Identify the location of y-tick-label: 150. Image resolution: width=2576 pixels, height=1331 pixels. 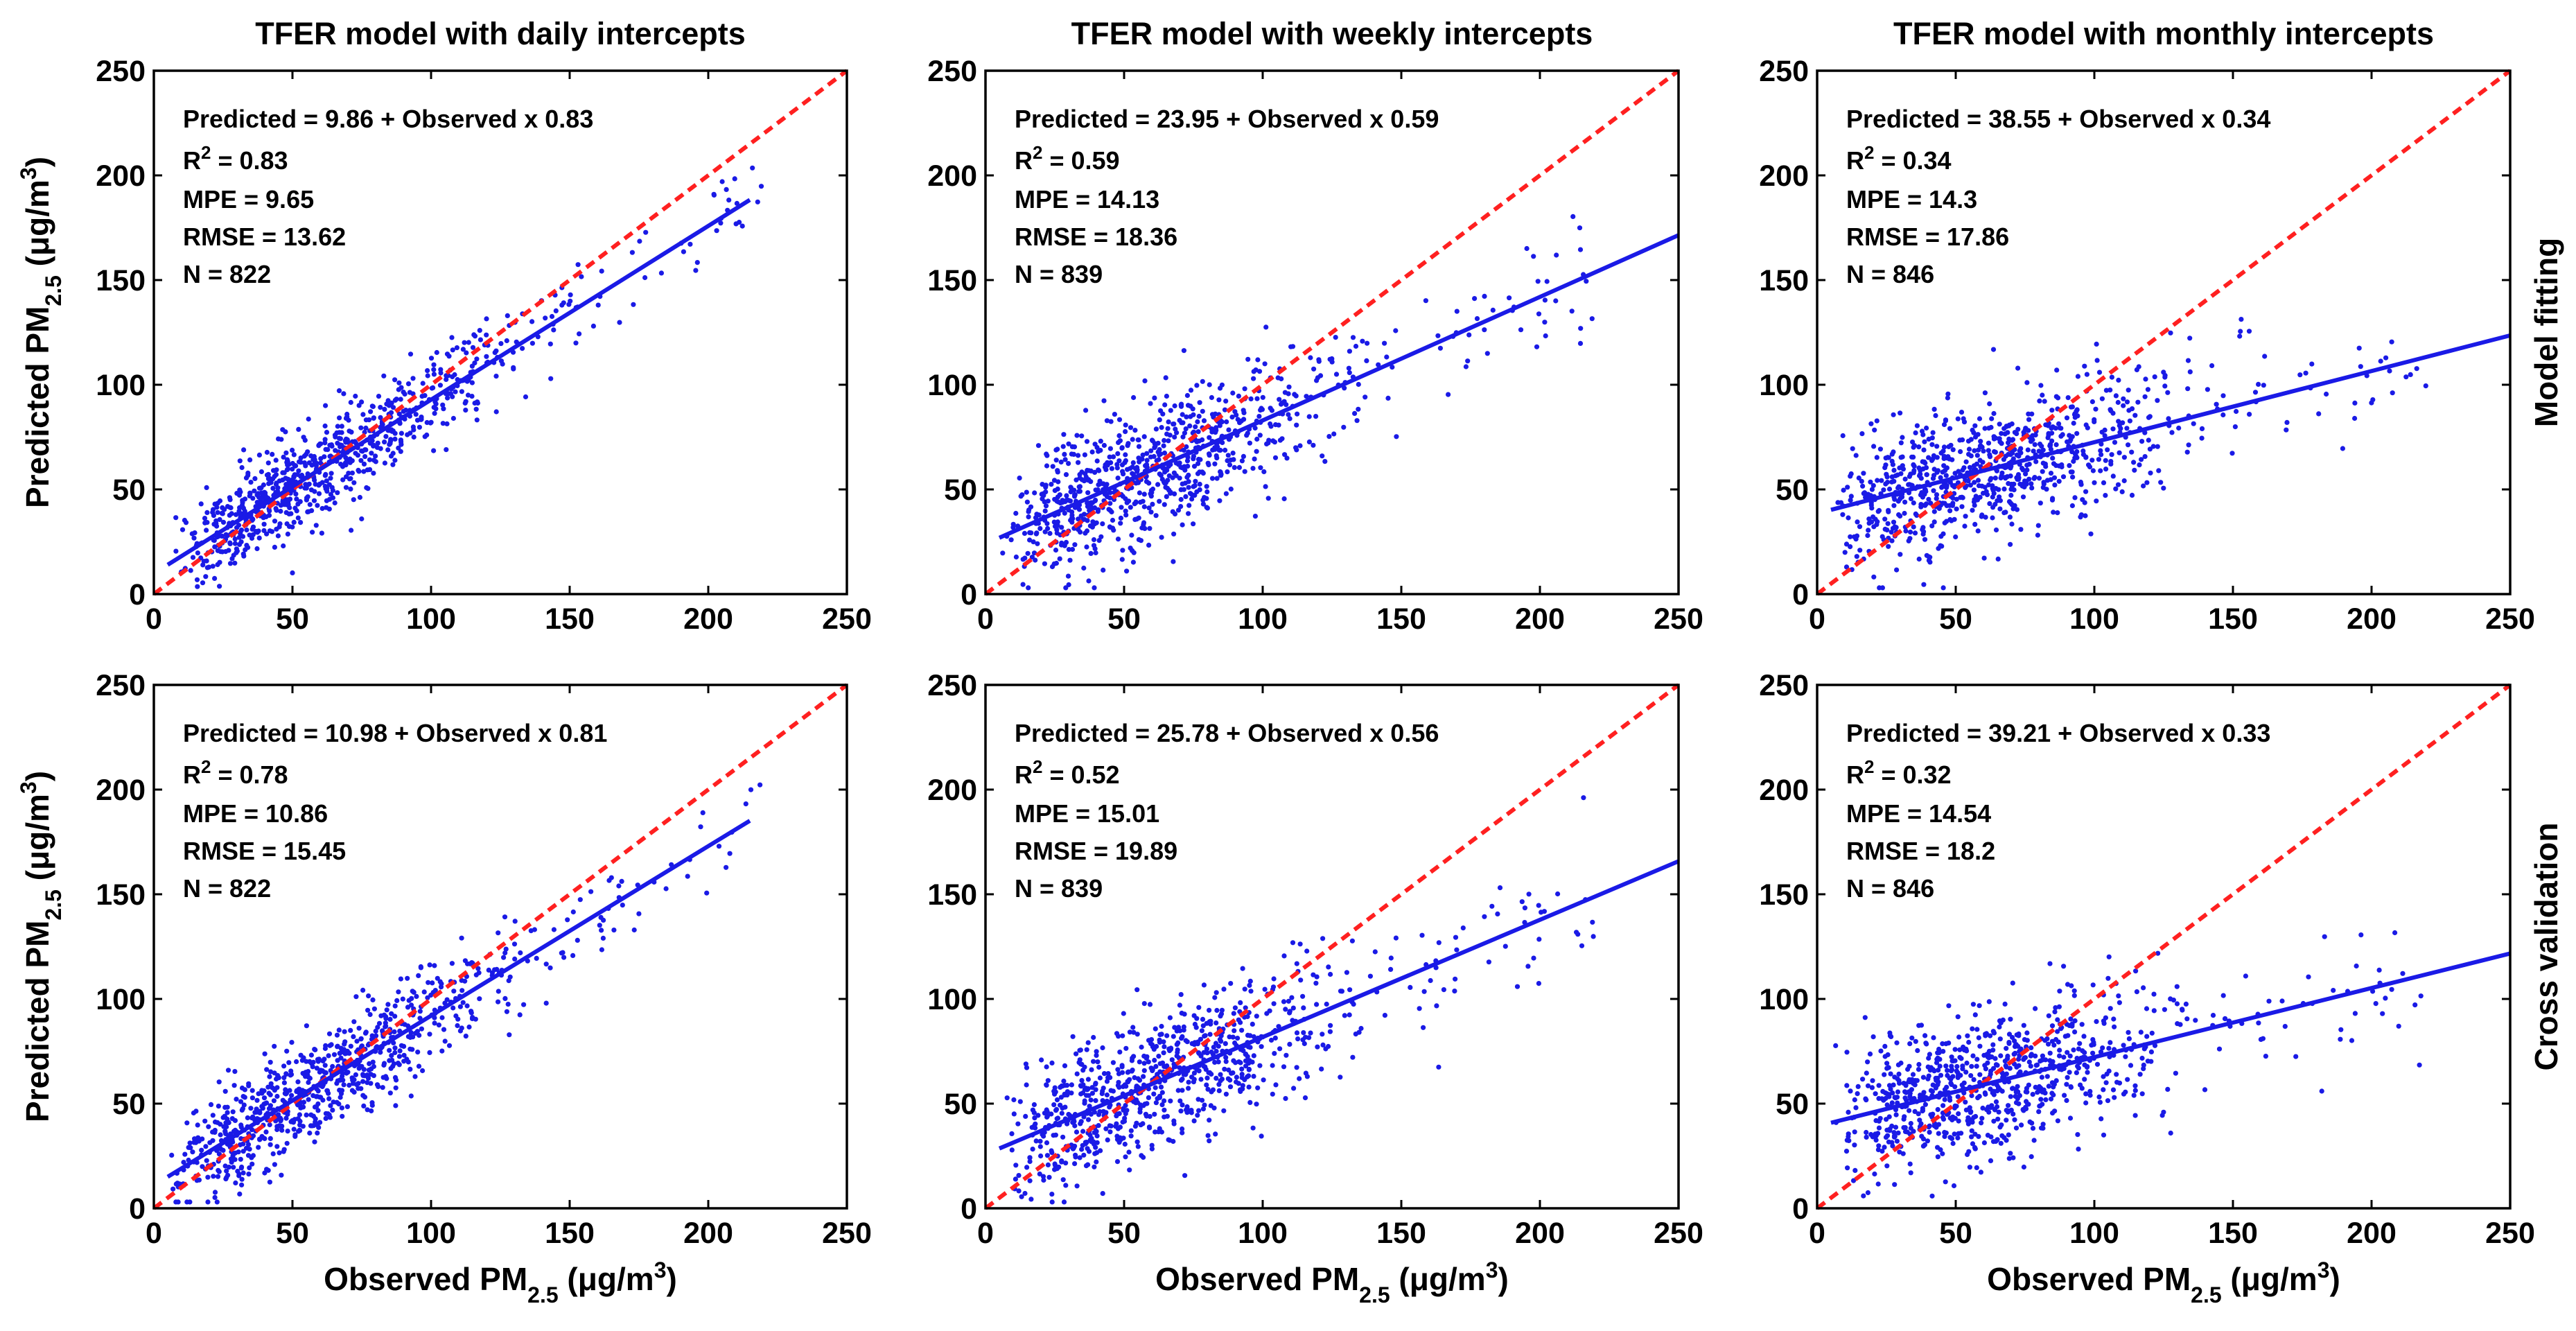
(952, 280).